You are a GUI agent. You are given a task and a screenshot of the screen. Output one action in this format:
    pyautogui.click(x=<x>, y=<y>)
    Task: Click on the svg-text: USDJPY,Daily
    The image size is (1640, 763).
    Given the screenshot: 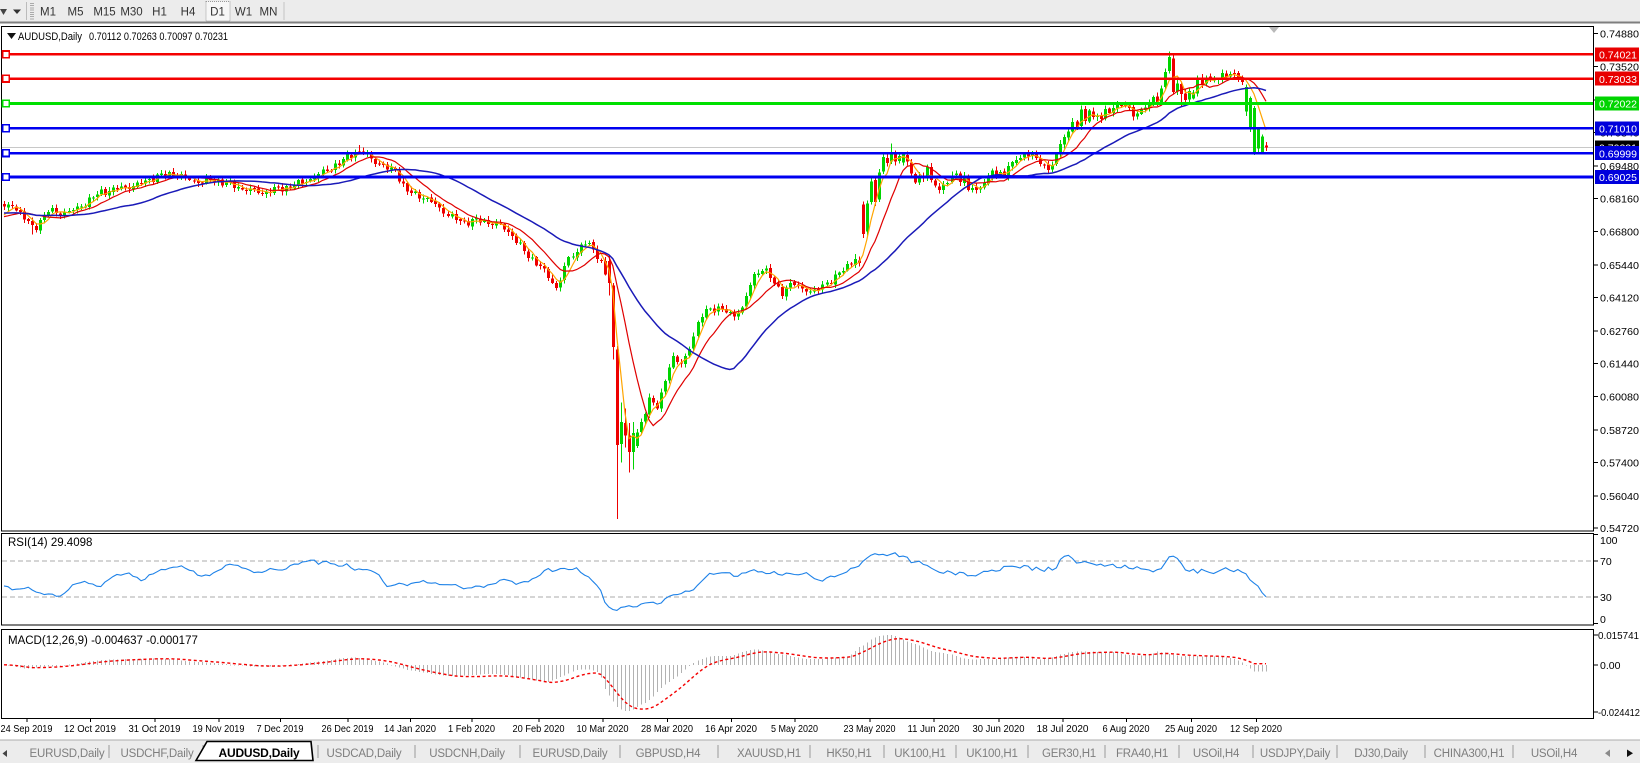 What is the action you would take?
    pyautogui.click(x=1295, y=754)
    